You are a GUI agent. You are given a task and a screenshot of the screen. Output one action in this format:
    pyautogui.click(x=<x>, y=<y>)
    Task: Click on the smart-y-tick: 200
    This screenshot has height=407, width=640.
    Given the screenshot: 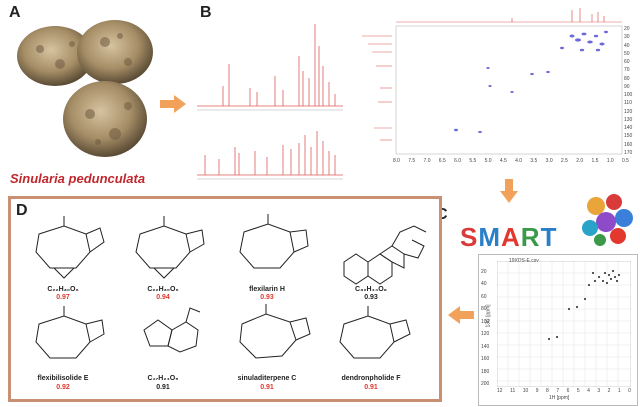 What is the action you would take?
    pyautogui.click(x=485, y=383)
    